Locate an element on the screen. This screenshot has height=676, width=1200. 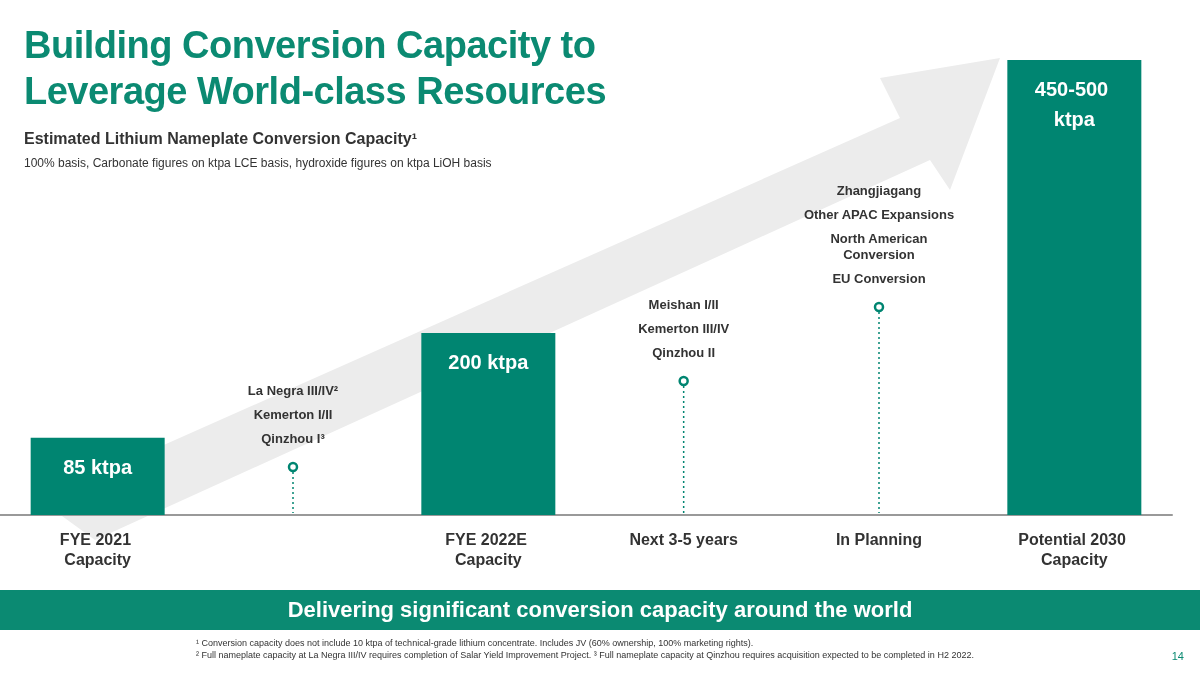
chart-title: Building Conversion Capacity to Leverage World-class Resources is located at coordinates (315, 68).